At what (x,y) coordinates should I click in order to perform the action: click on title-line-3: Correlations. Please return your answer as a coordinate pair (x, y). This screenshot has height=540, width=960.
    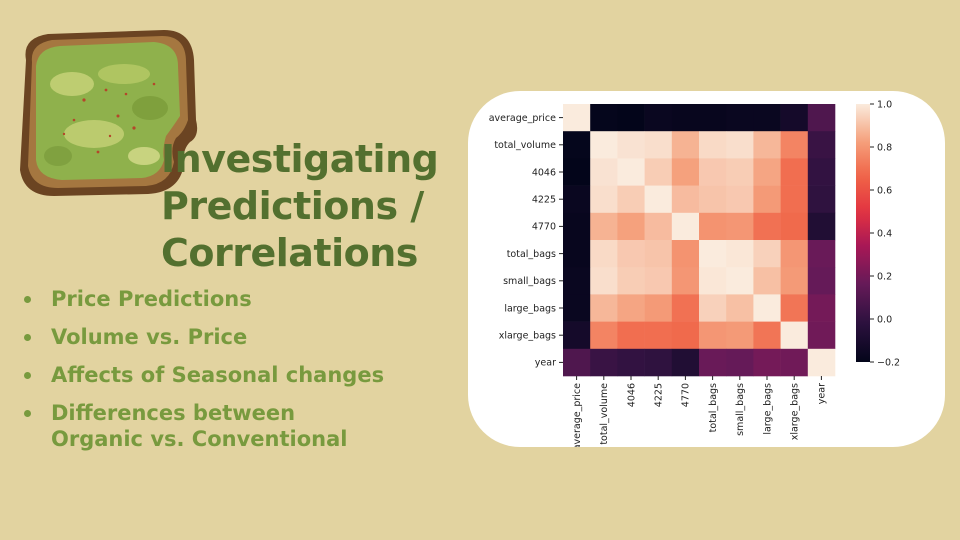
    Looking at the image, I should click on (289, 253).